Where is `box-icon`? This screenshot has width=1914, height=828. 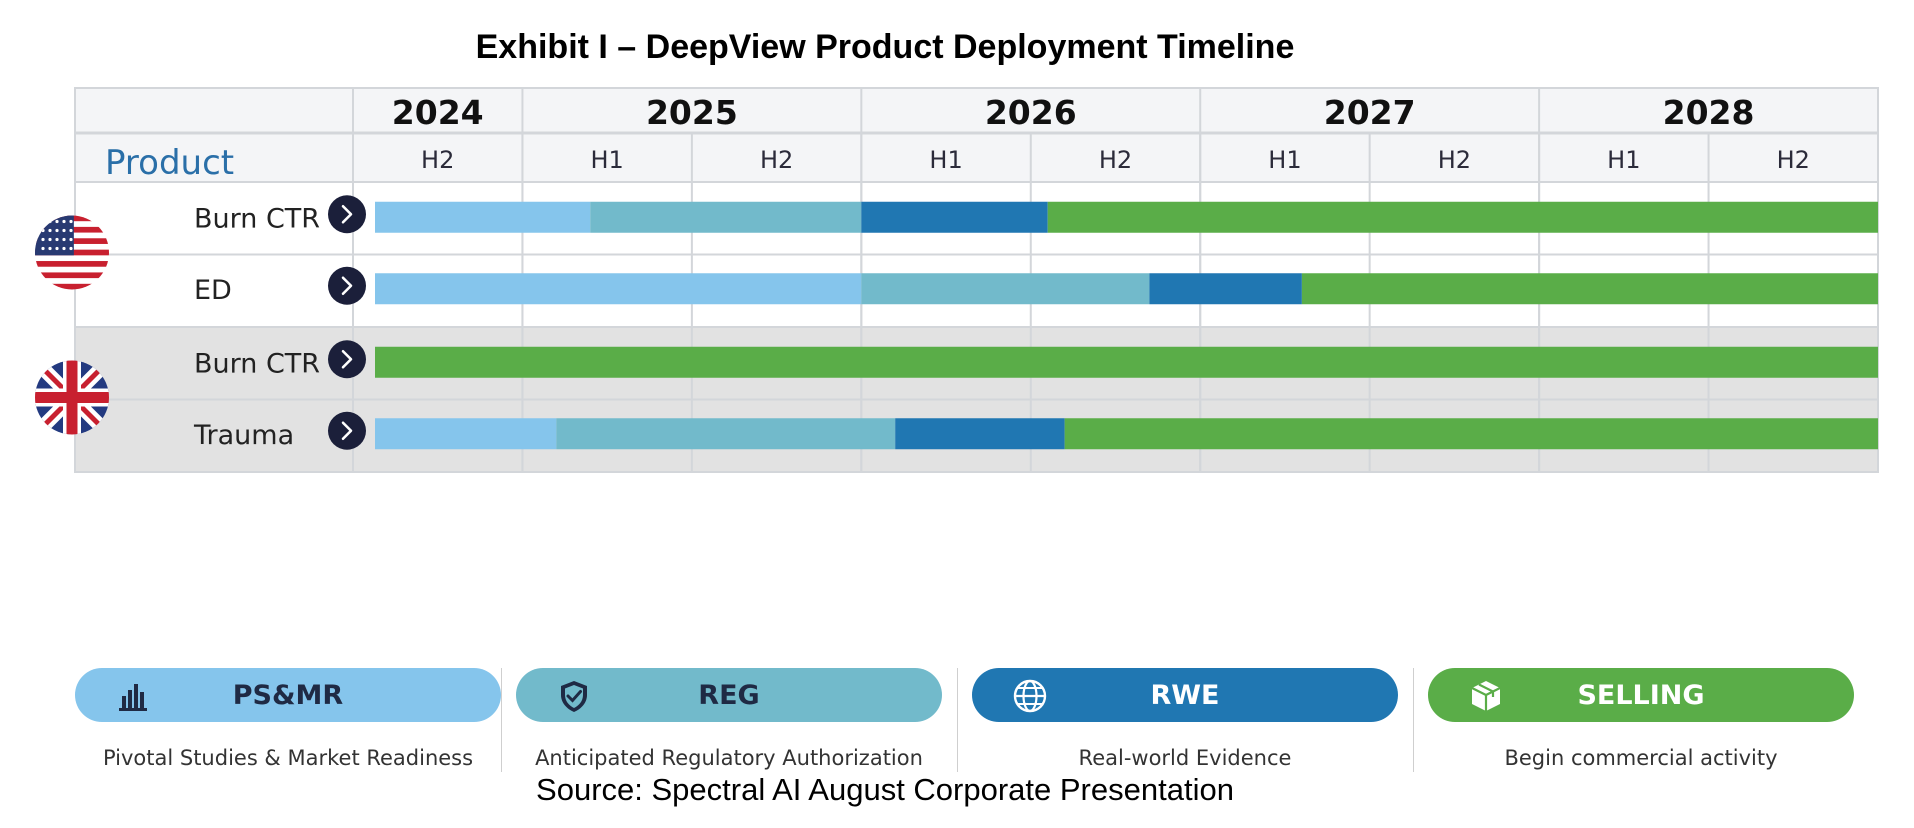 box-icon is located at coordinates (1486, 696).